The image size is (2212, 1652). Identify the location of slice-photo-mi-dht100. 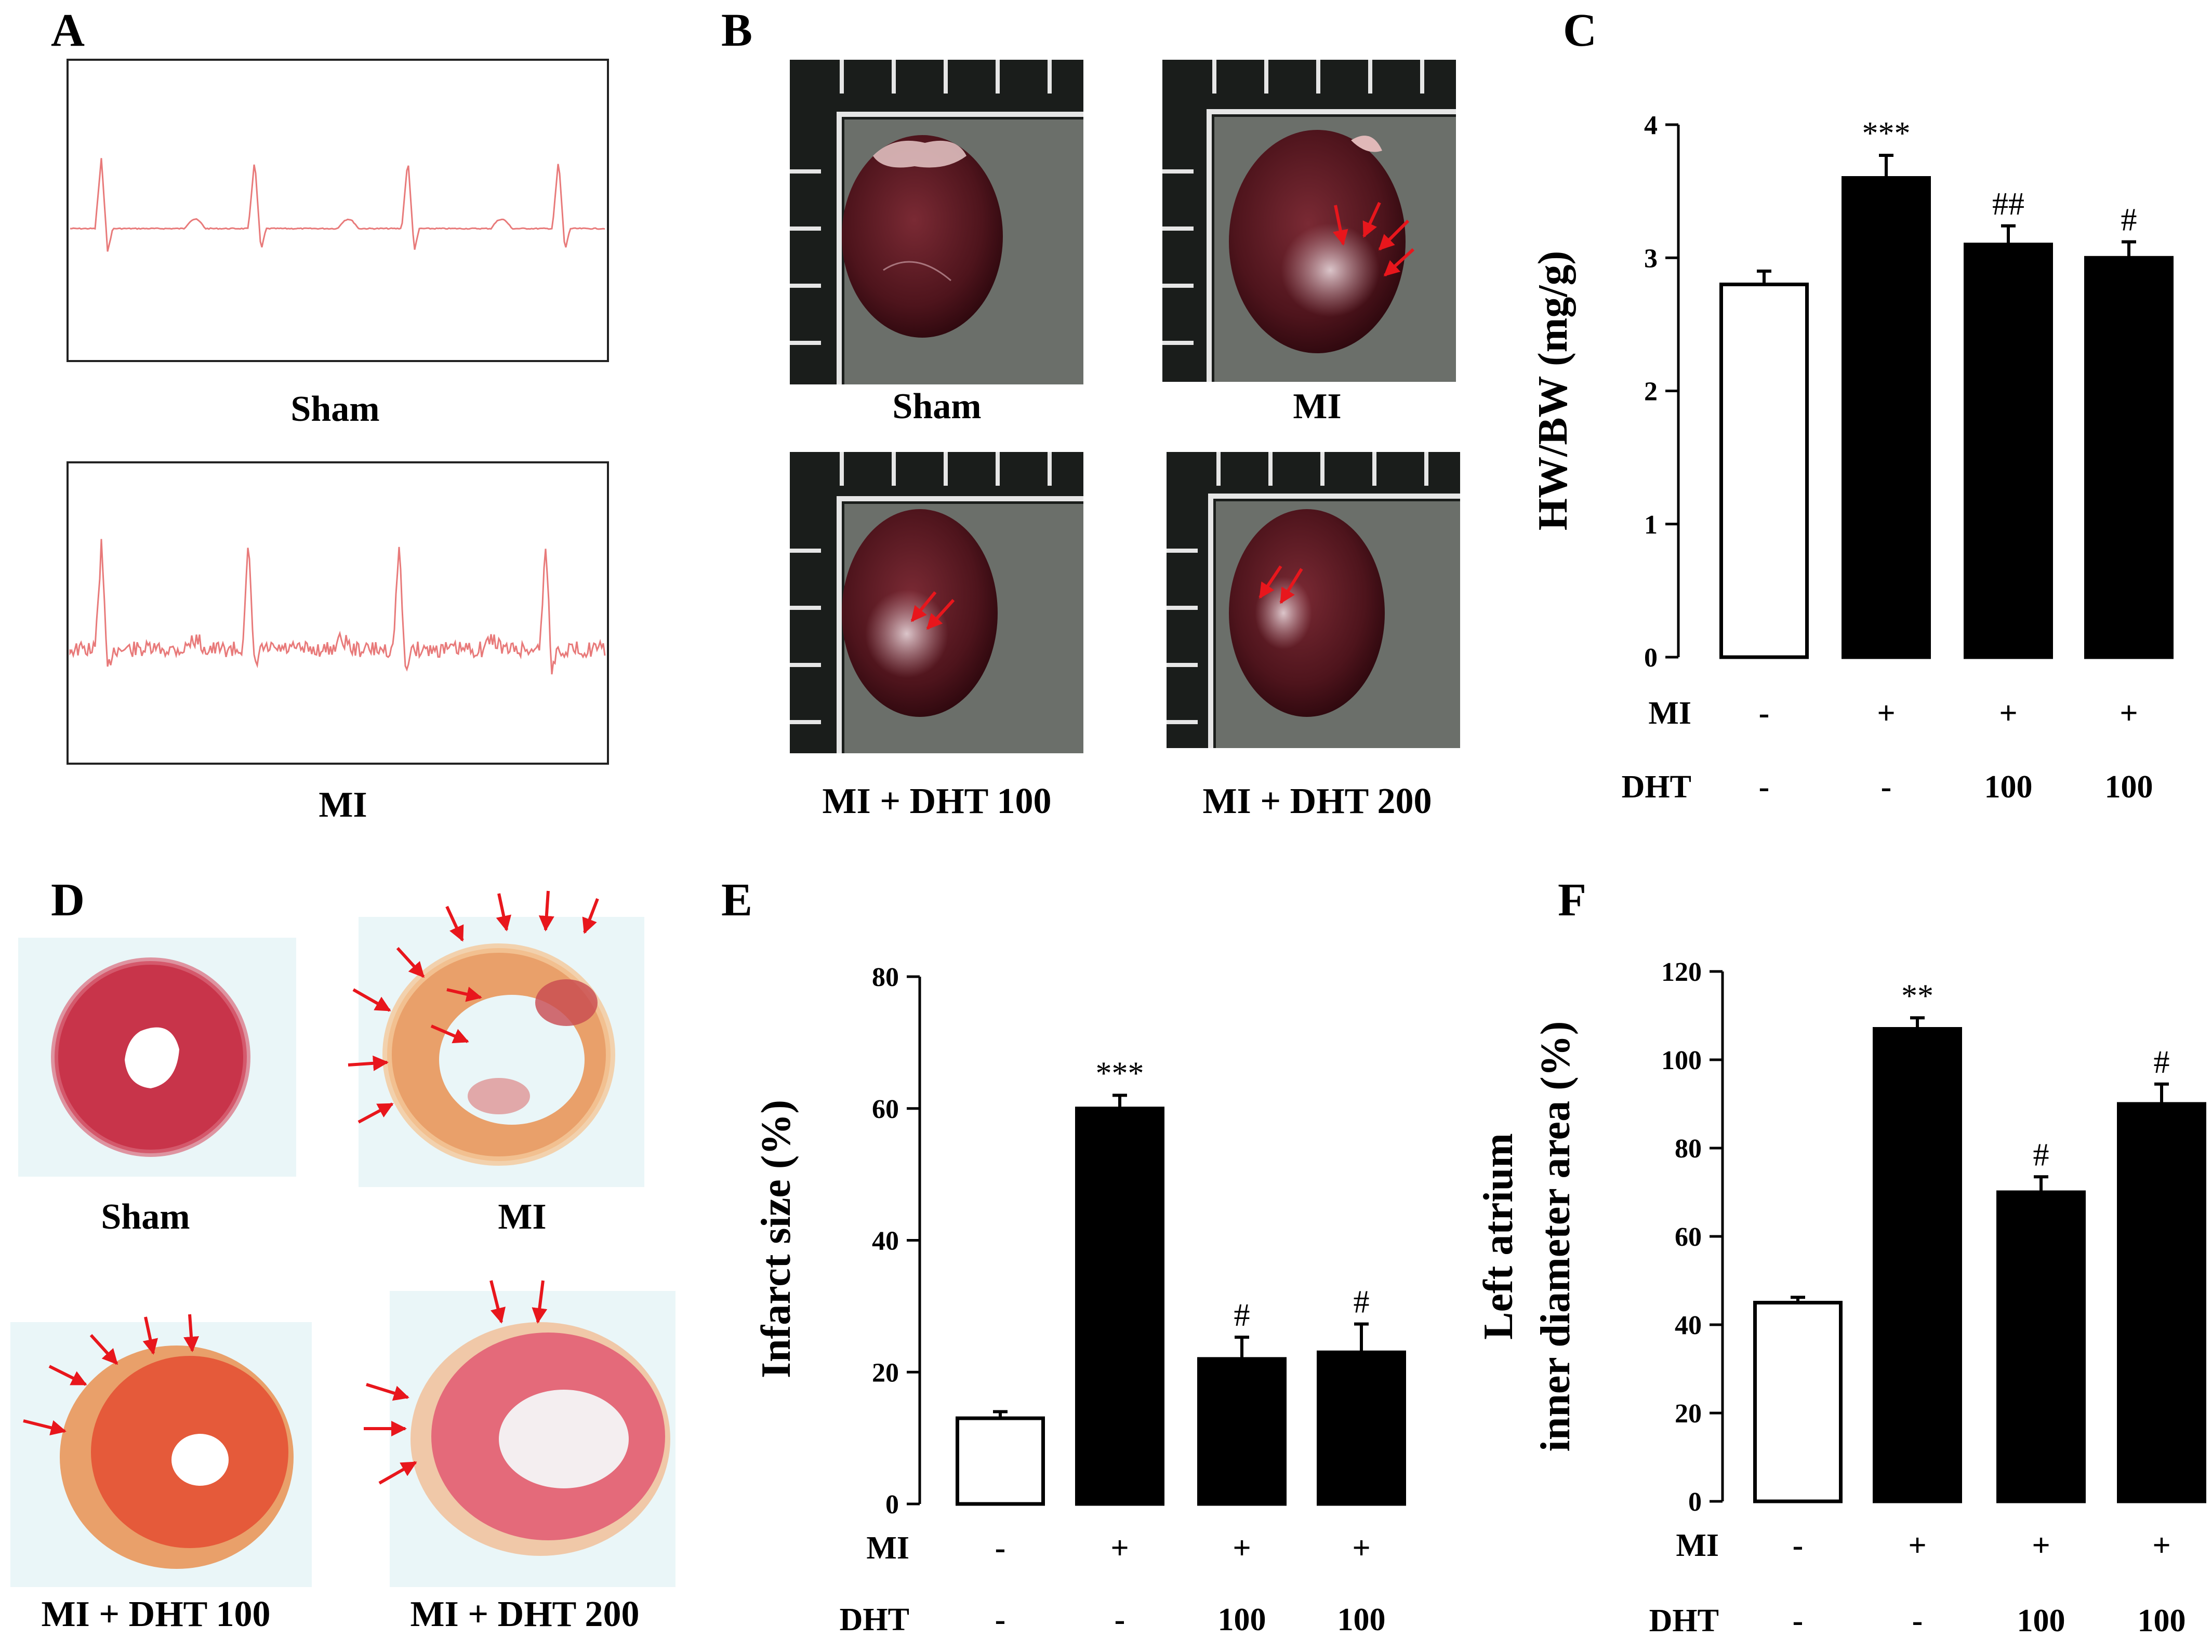
(161, 1454).